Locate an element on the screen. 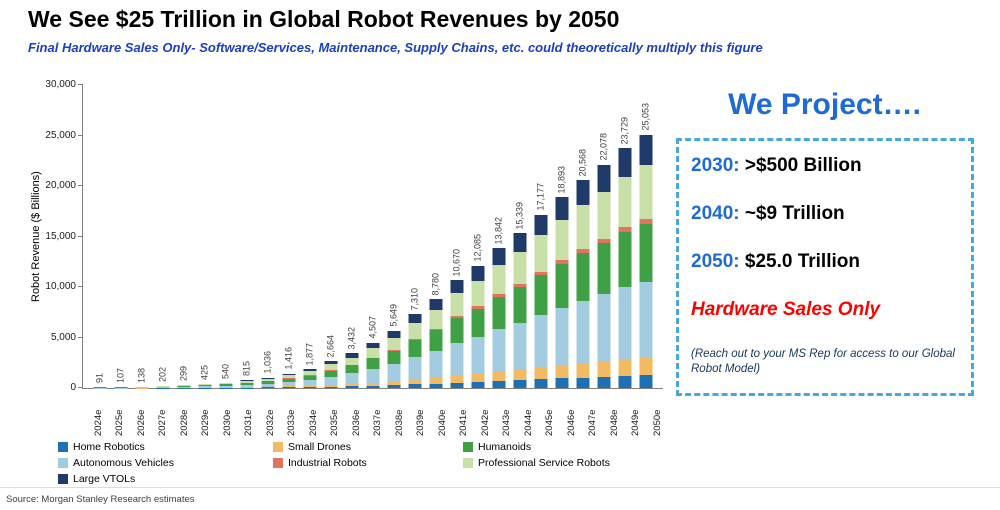 The height and width of the screenshot is (510, 1000). bar-column-2033e: 1,416 is located at coordinates (288, 236).